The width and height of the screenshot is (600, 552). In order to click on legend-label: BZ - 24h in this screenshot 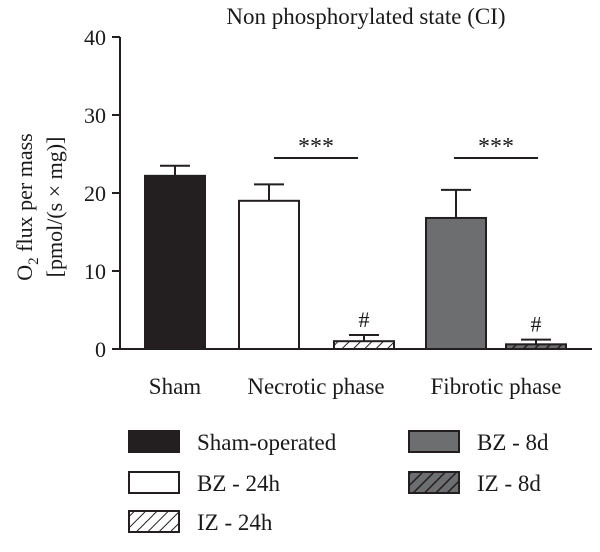, I will do `click(239, 483)`.